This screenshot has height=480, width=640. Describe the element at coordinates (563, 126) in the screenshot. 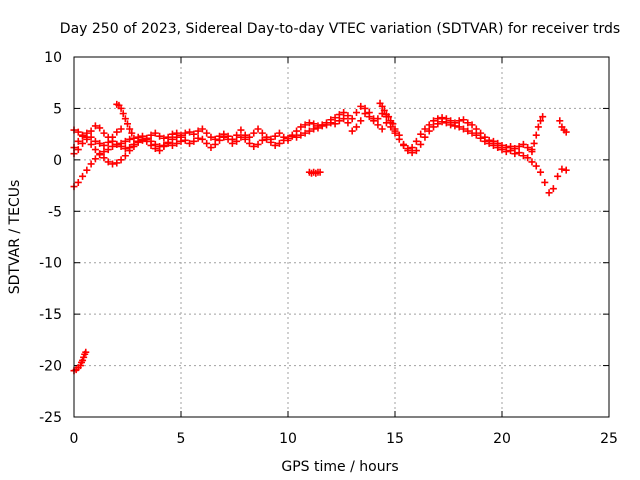

I see `series-tail-22.8h` at that location.